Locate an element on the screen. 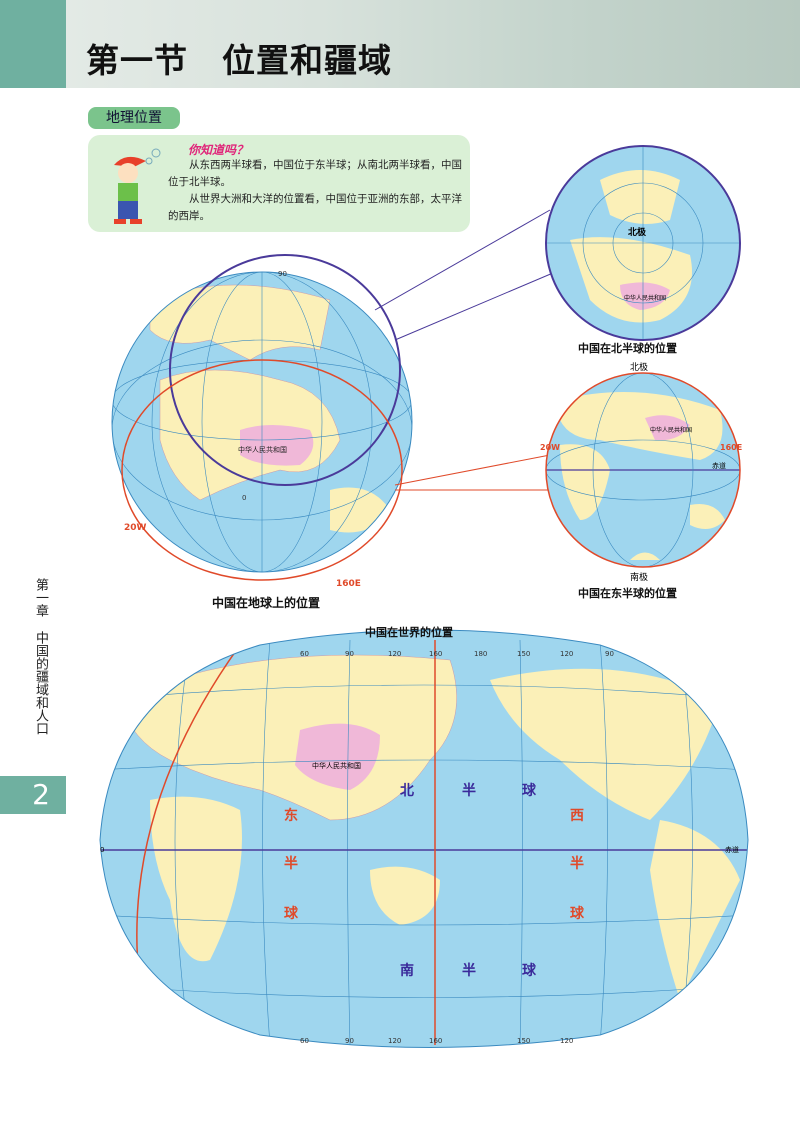  lat-label: 90 is located at coordinates (282, 274).